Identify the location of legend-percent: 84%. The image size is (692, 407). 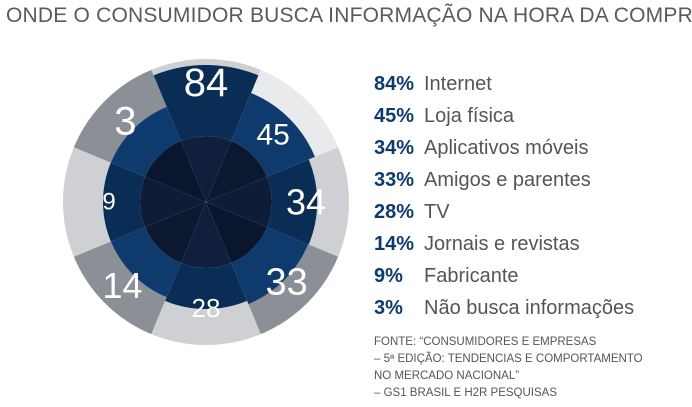
(394, 84).